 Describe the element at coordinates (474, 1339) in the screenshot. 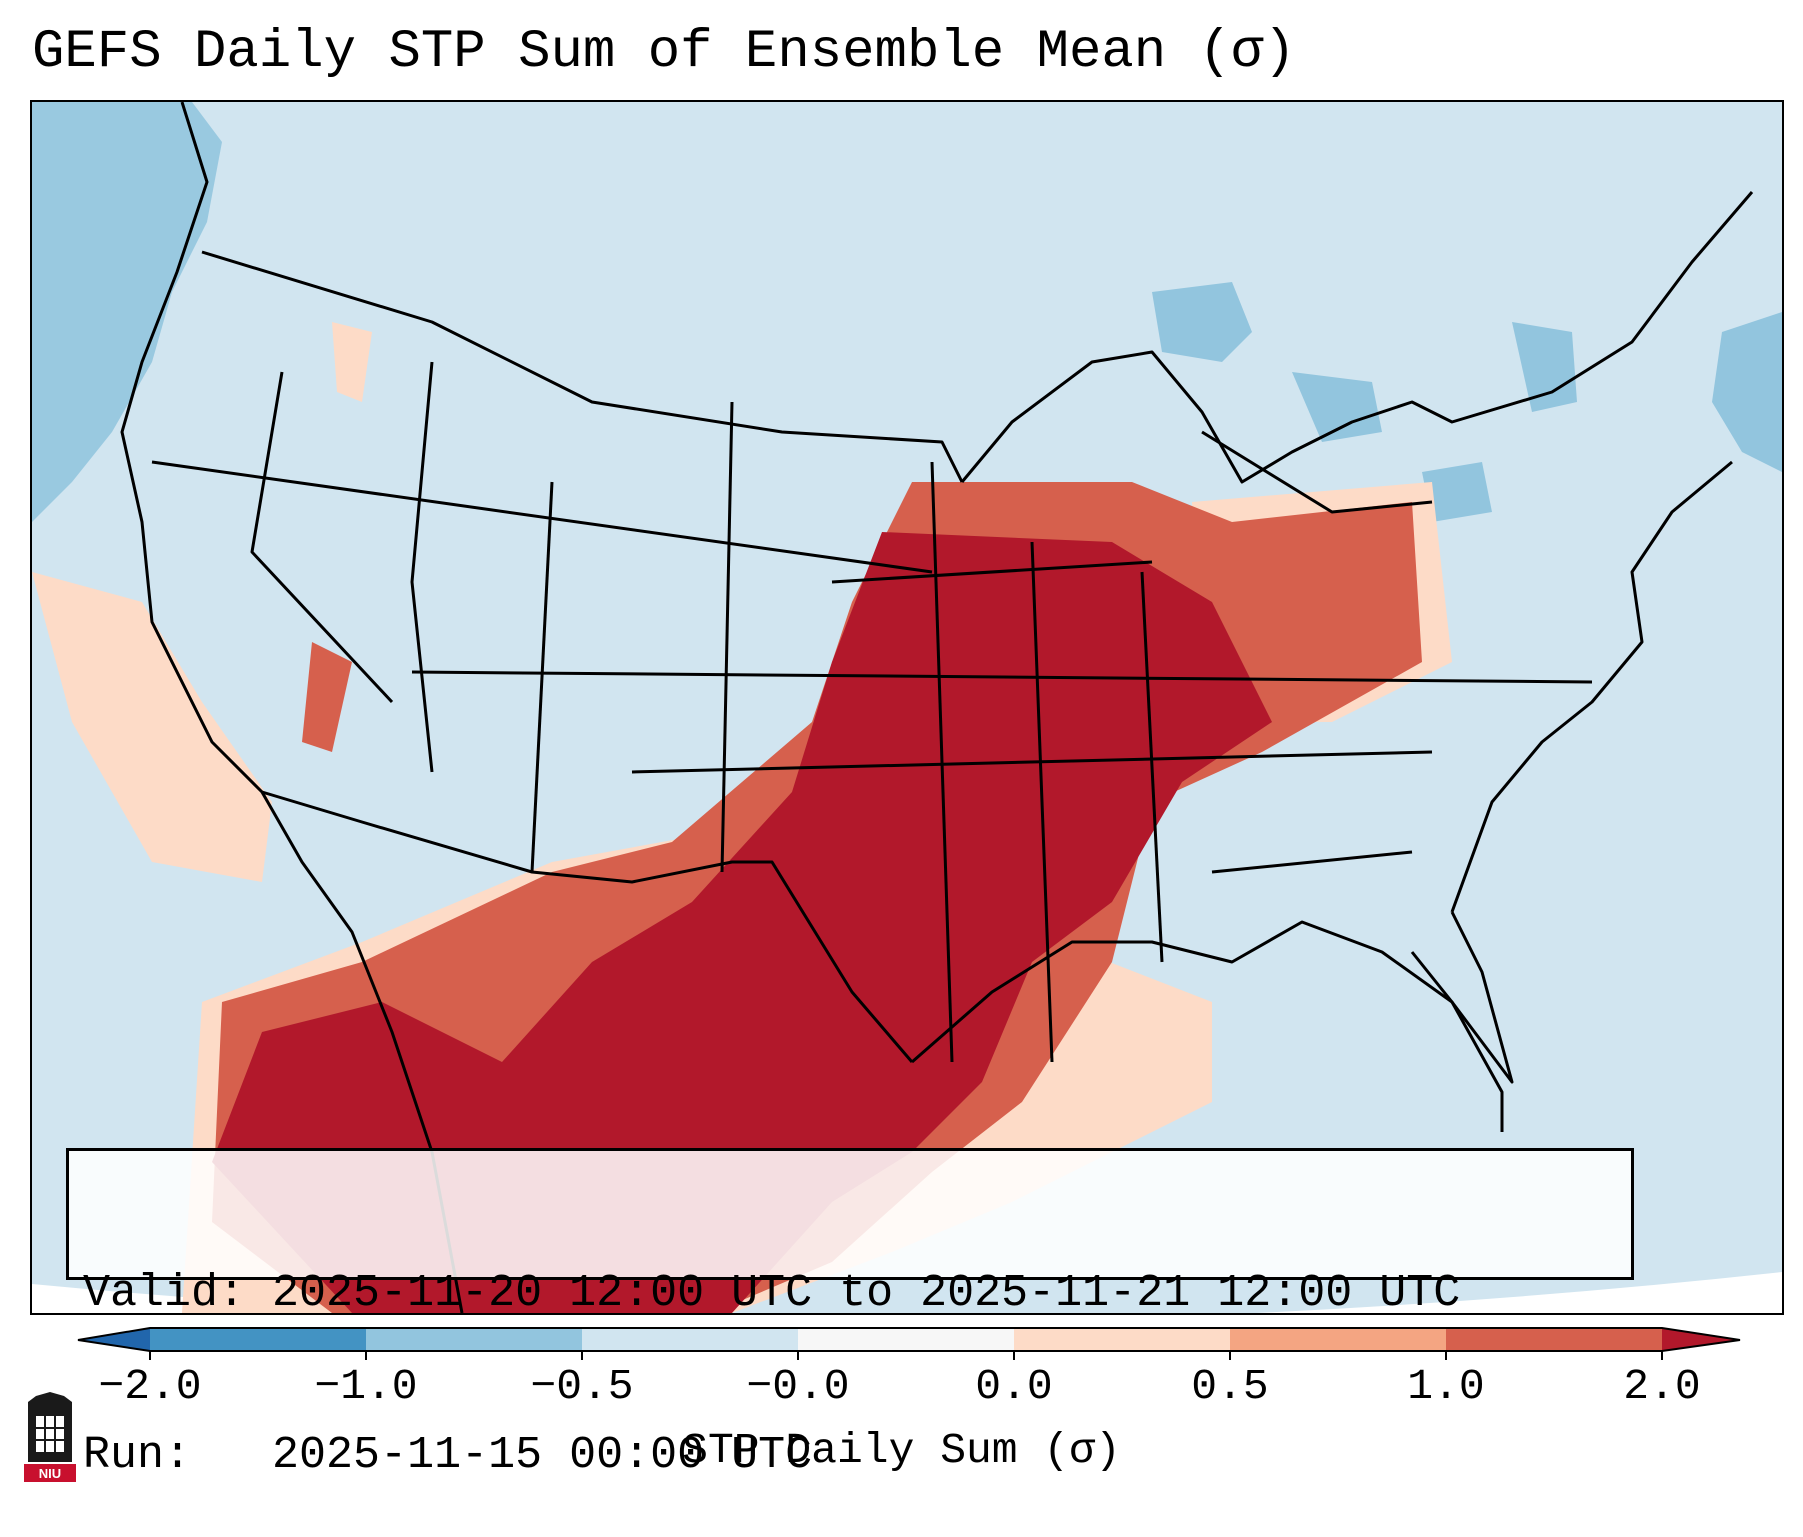

I see `colorbar-seg-neg1-neg05` at that location.